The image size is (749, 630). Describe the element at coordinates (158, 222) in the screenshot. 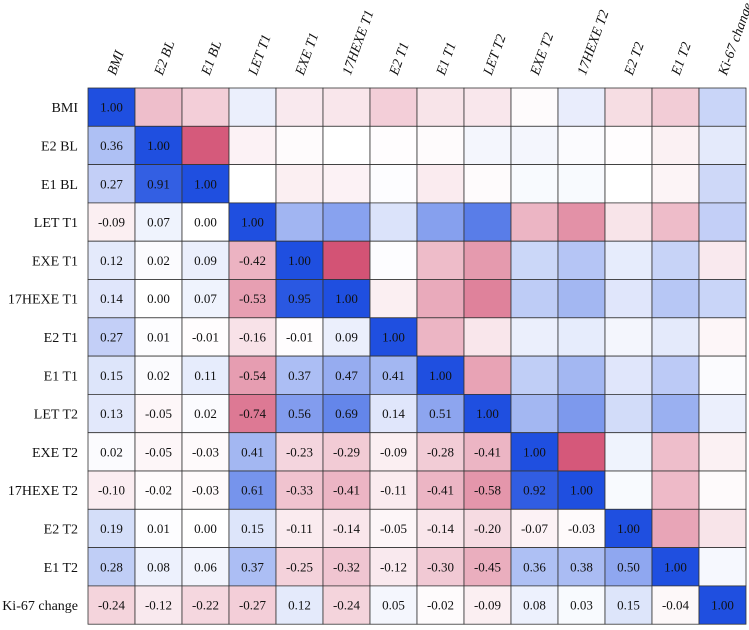

I see `heatmap-cell-value-3-1: 0.07` at that location.